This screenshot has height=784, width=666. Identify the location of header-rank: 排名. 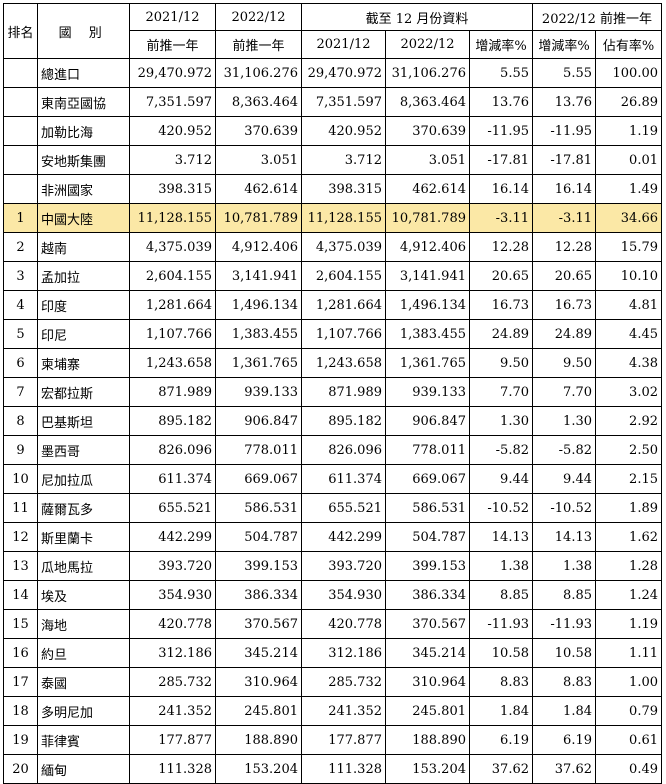
(20, 31).